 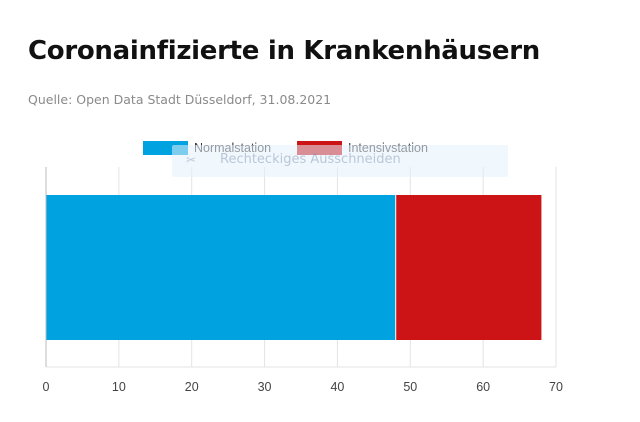 I want to click on x-tick-label: 30, so click(x=265, y=387).